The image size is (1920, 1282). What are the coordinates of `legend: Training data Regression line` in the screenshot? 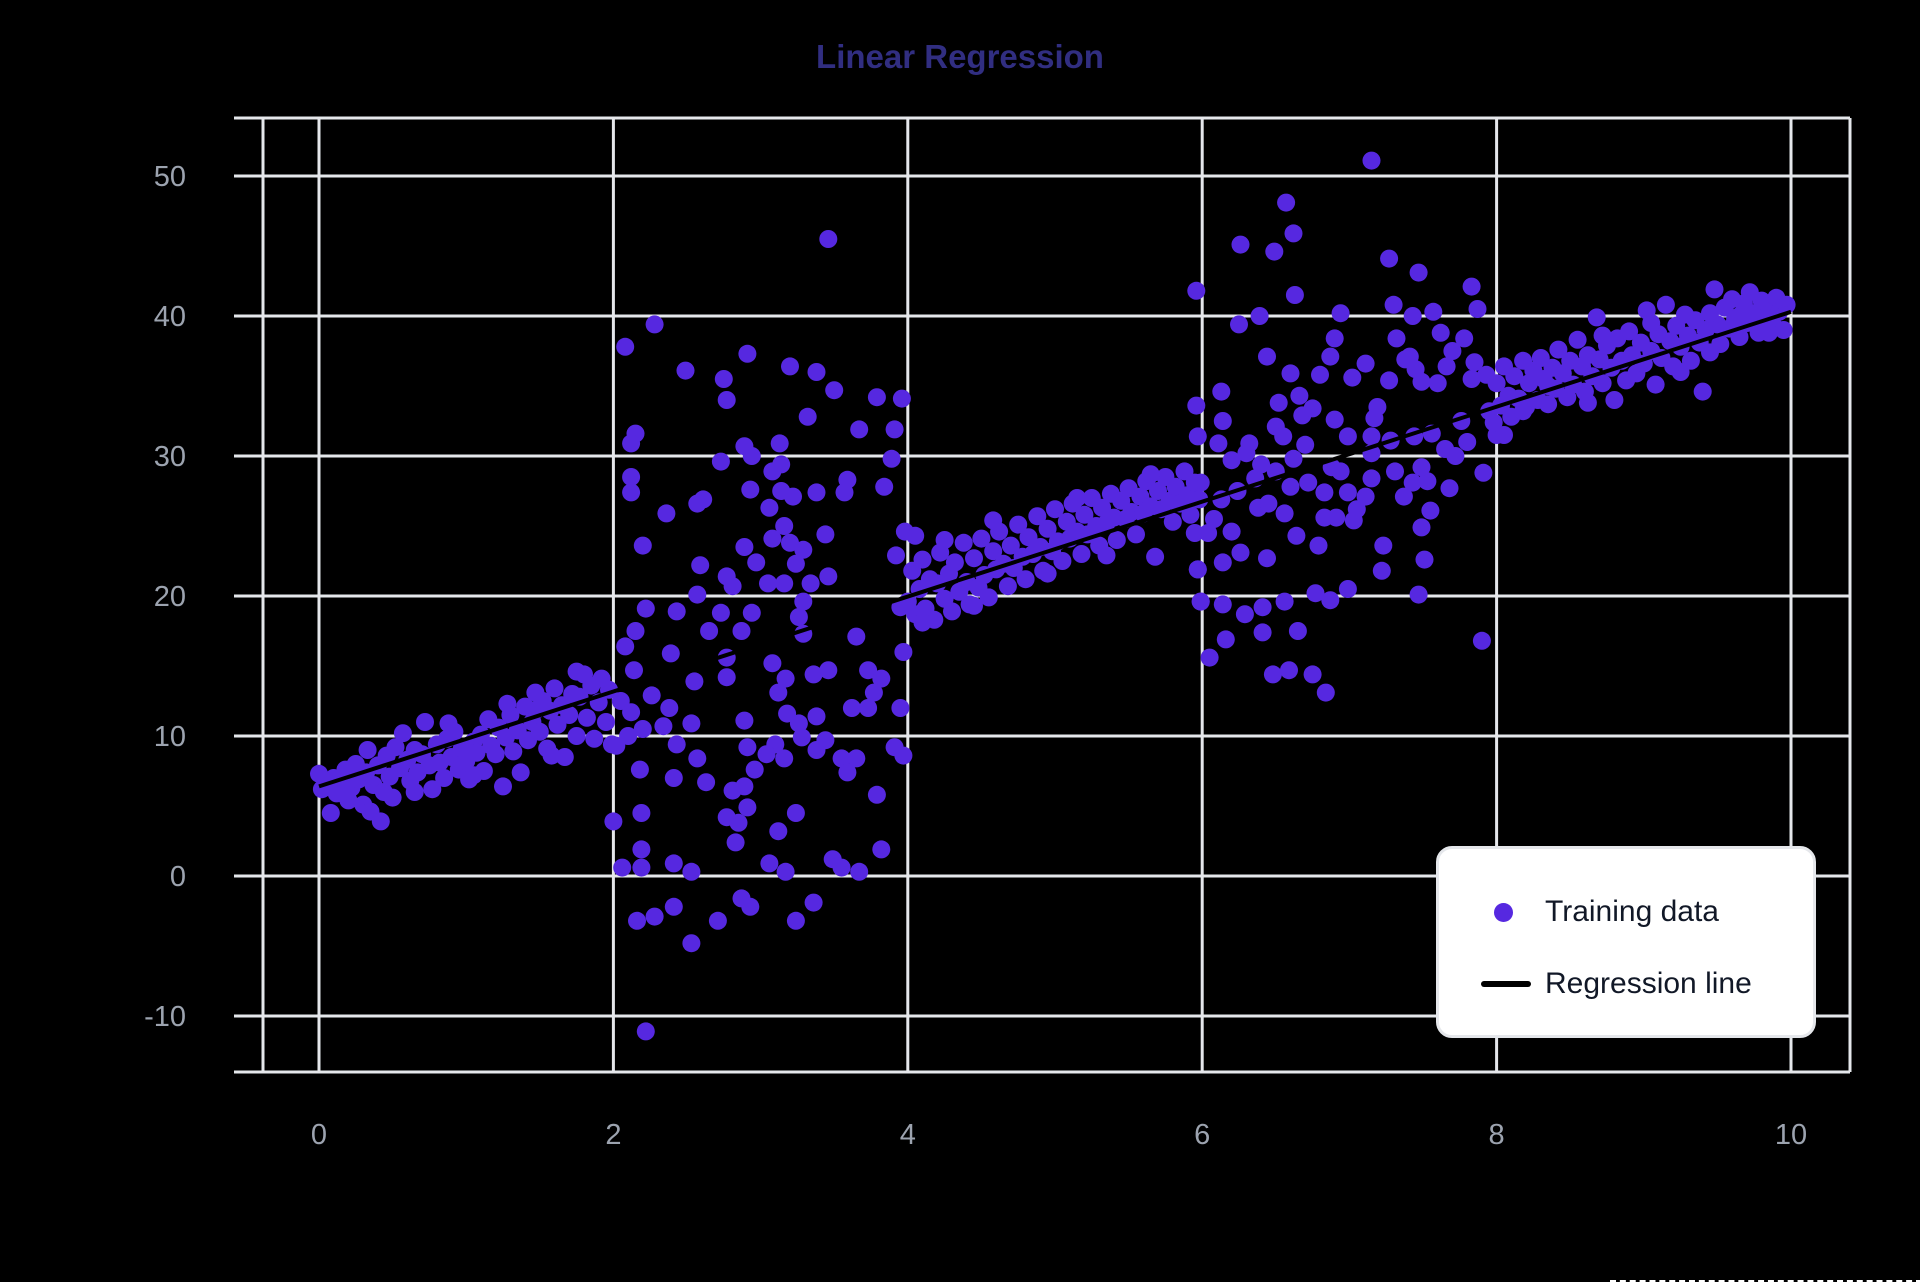 It's located at (1626, 942).